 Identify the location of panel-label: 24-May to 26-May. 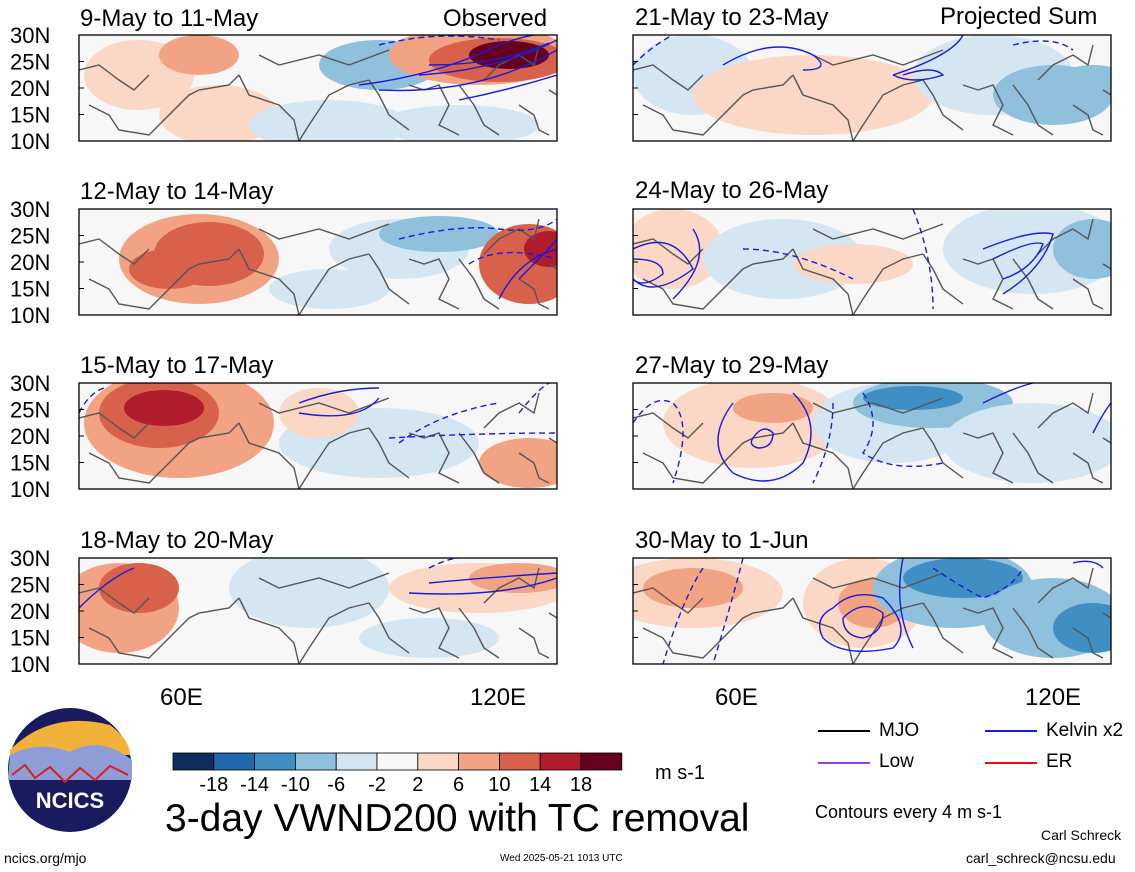
(732, 190).